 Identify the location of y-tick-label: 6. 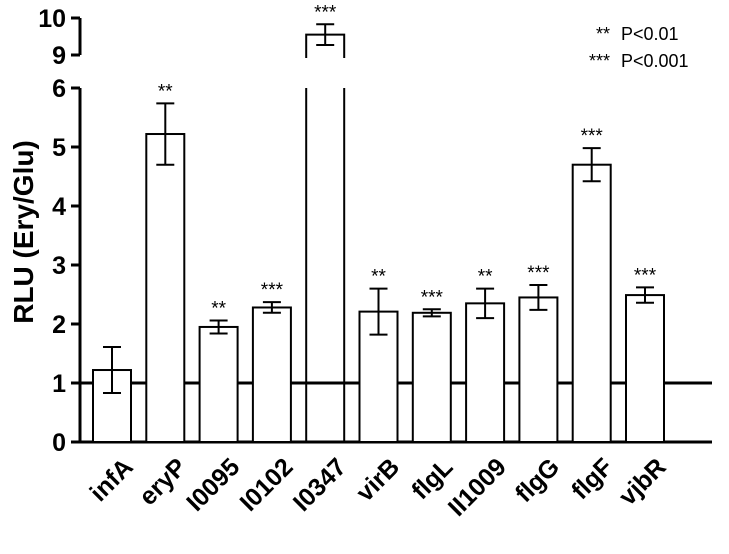
(59, 89).